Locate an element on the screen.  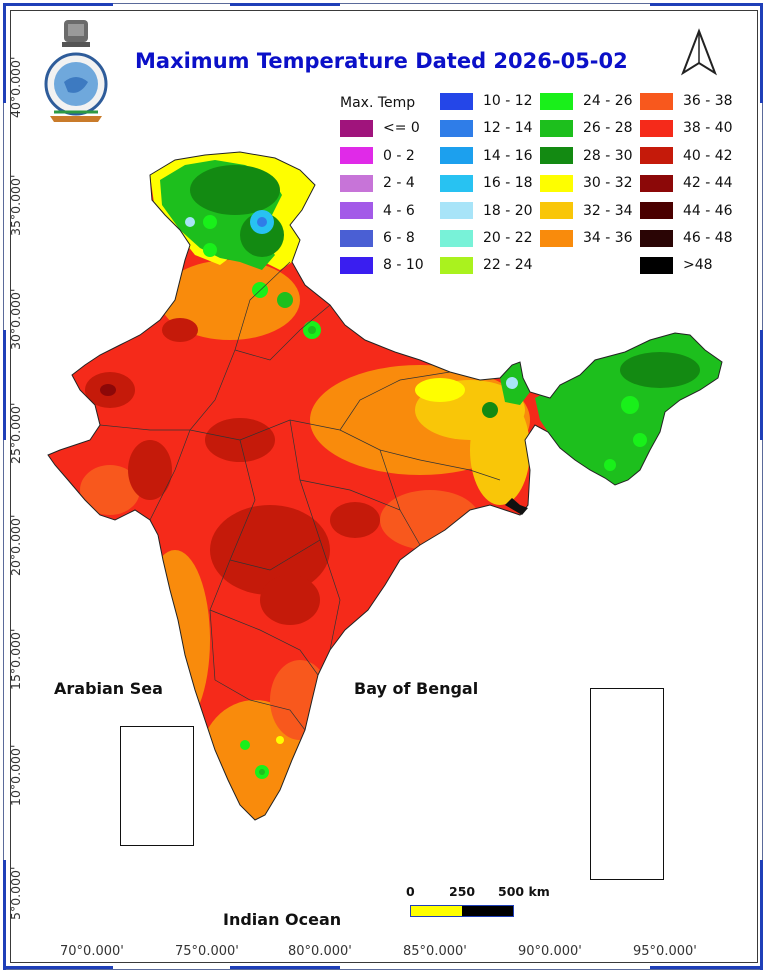
longitude-label: 70°0.000' is located at coordinates (92, 951).